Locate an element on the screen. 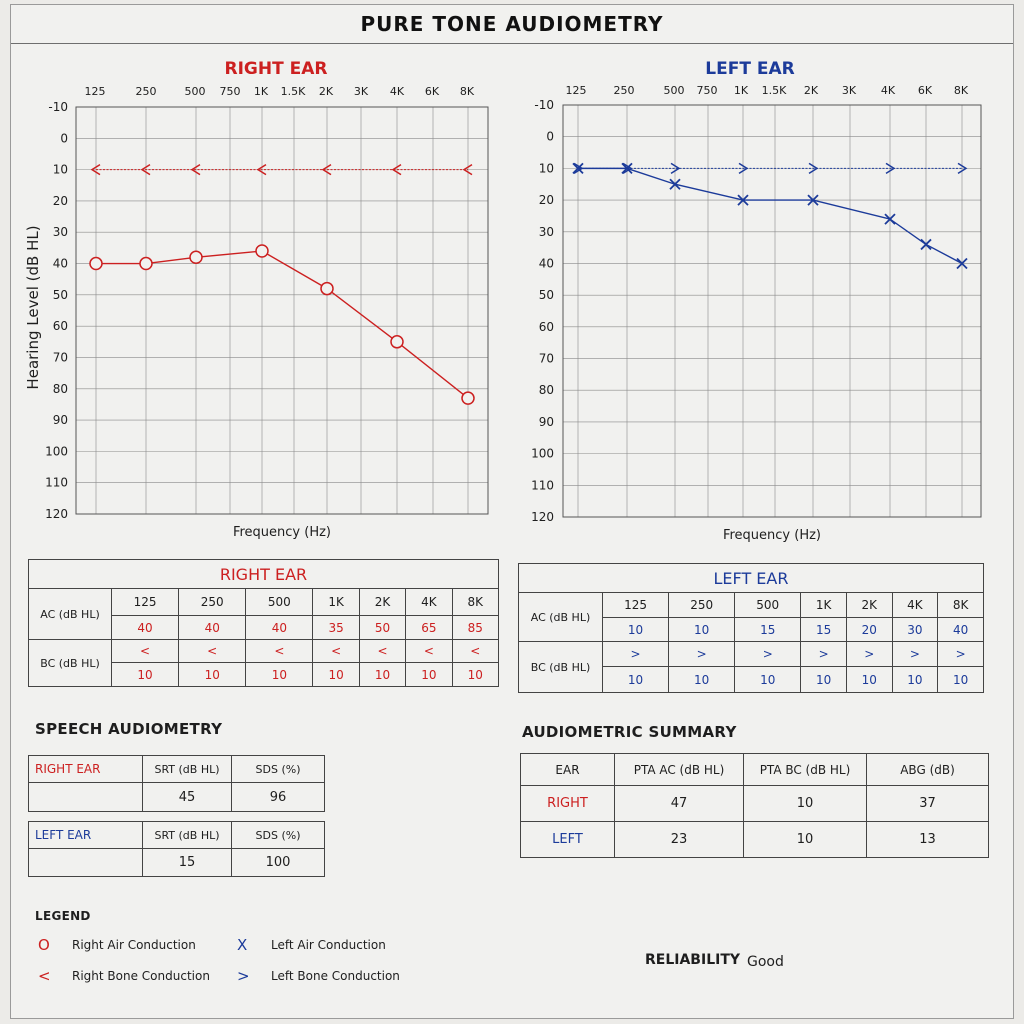 Image resolution: width=1024 pixels, height=1024 pixels. y-tick-label: 20 is located at coordinates (60, 201).